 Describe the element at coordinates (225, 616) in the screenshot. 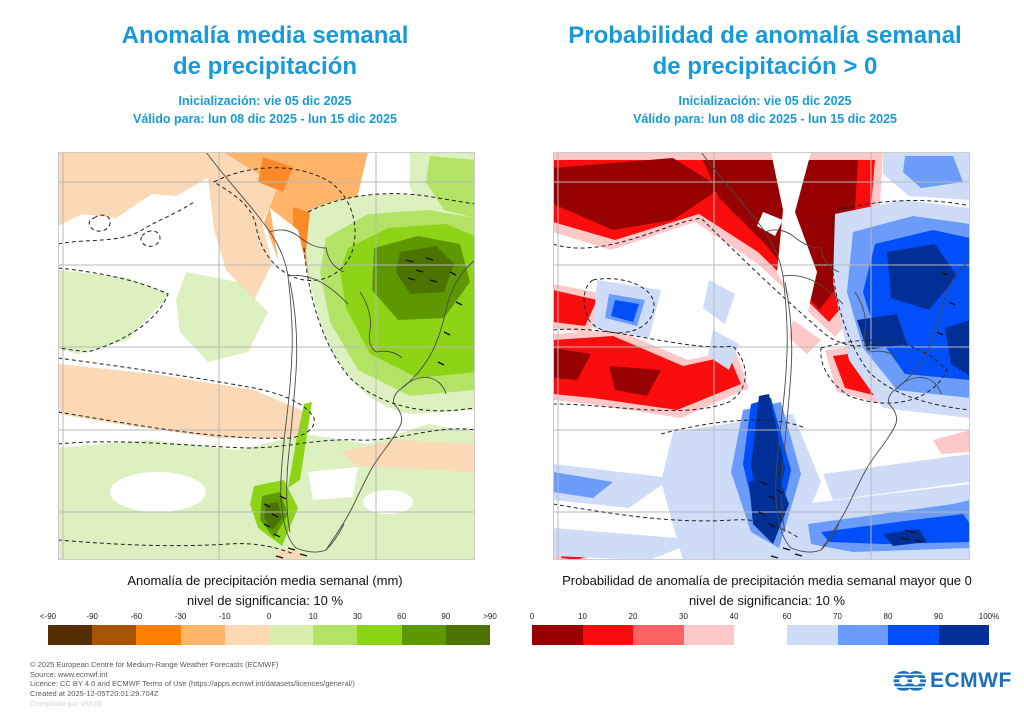

I see `colorbar-tick-label: -10` at that location.